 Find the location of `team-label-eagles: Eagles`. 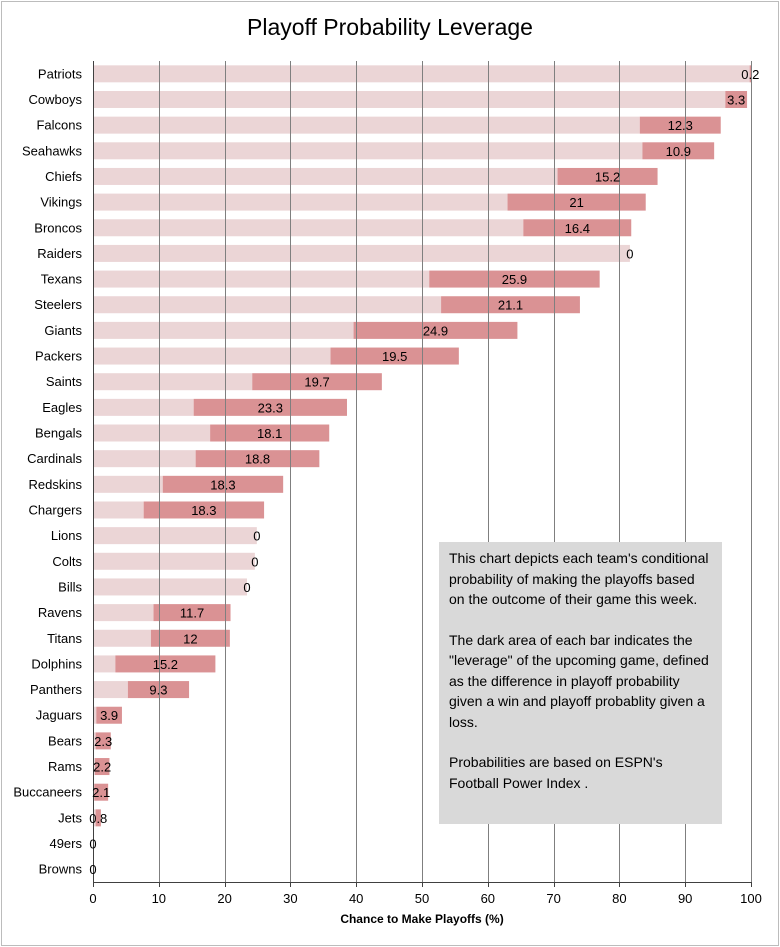

team-label-eagles: Eagles is located at coordinates (62, 407).